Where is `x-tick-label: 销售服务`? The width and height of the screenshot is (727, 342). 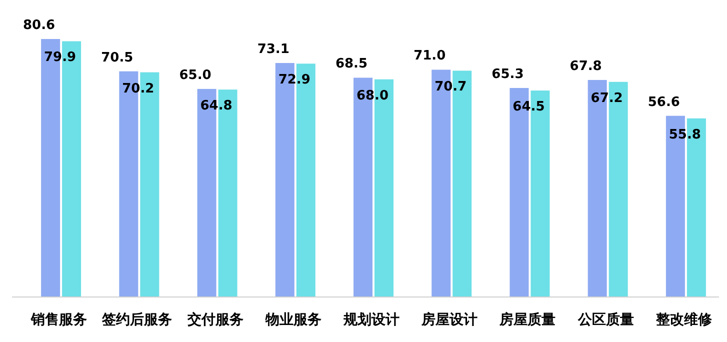
x-tick-label: 销售服务 is located at coordinates (59, 320).